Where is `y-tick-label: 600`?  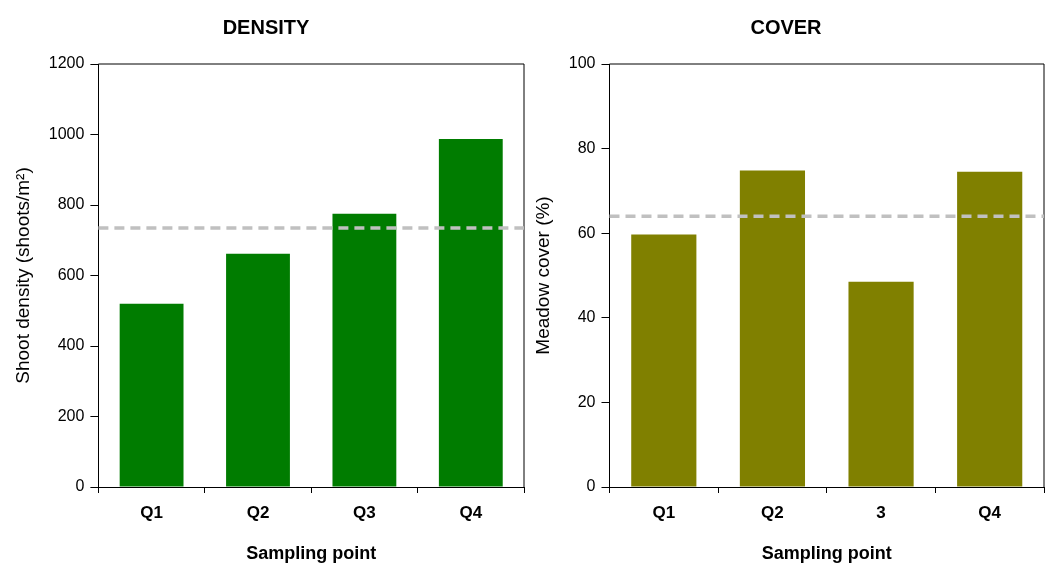 y-tick-label: 600 is located at coordinates (71, 274).